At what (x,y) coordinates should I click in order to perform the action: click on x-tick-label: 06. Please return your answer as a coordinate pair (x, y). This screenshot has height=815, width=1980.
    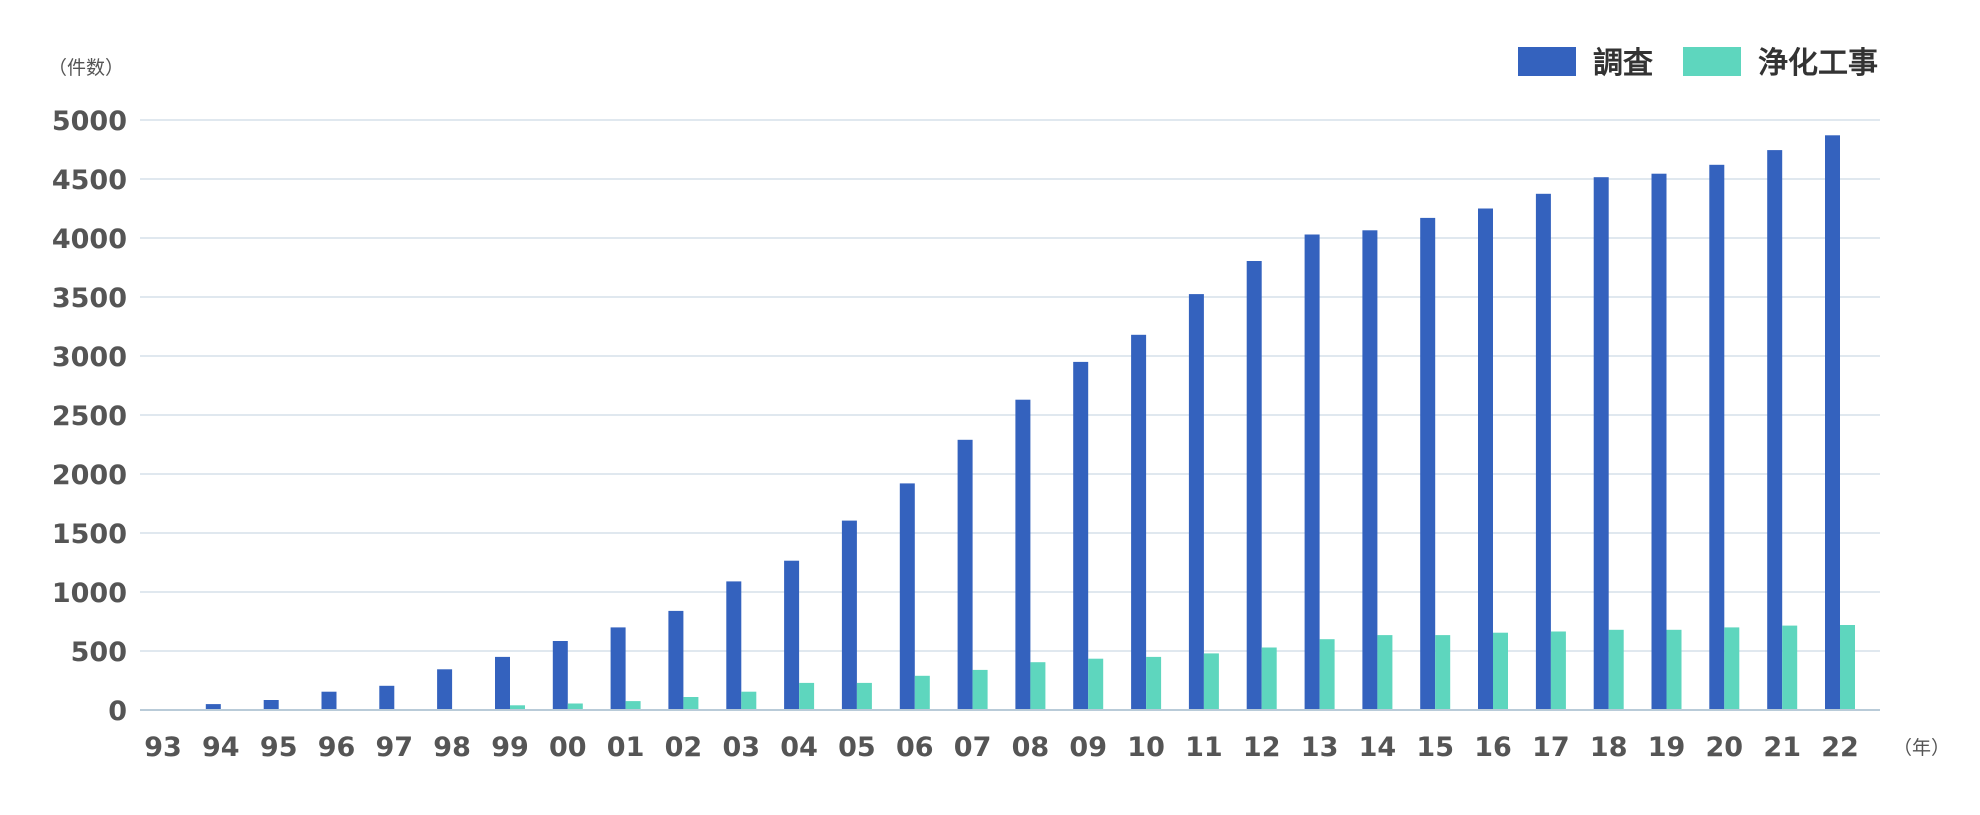
    Looking at the image, I should click on (915, 747).